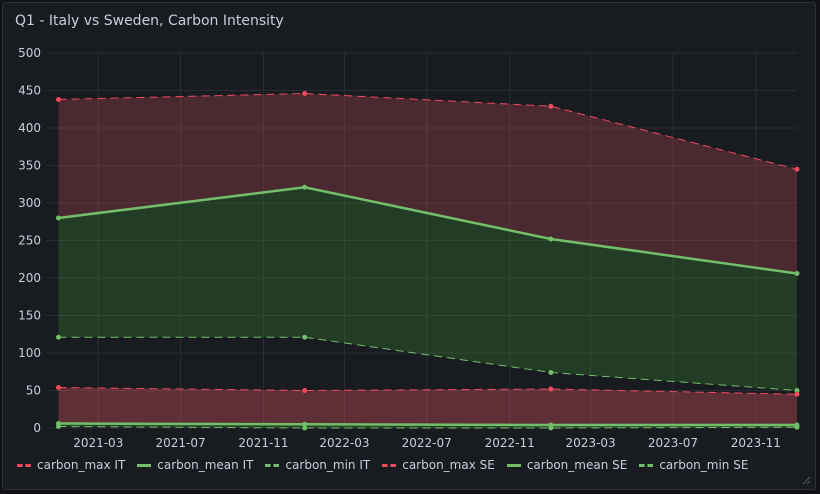  Describe the element at coordinates (428, 363) in the screenshot. I see `series-line-carbon-min-it` at that location.